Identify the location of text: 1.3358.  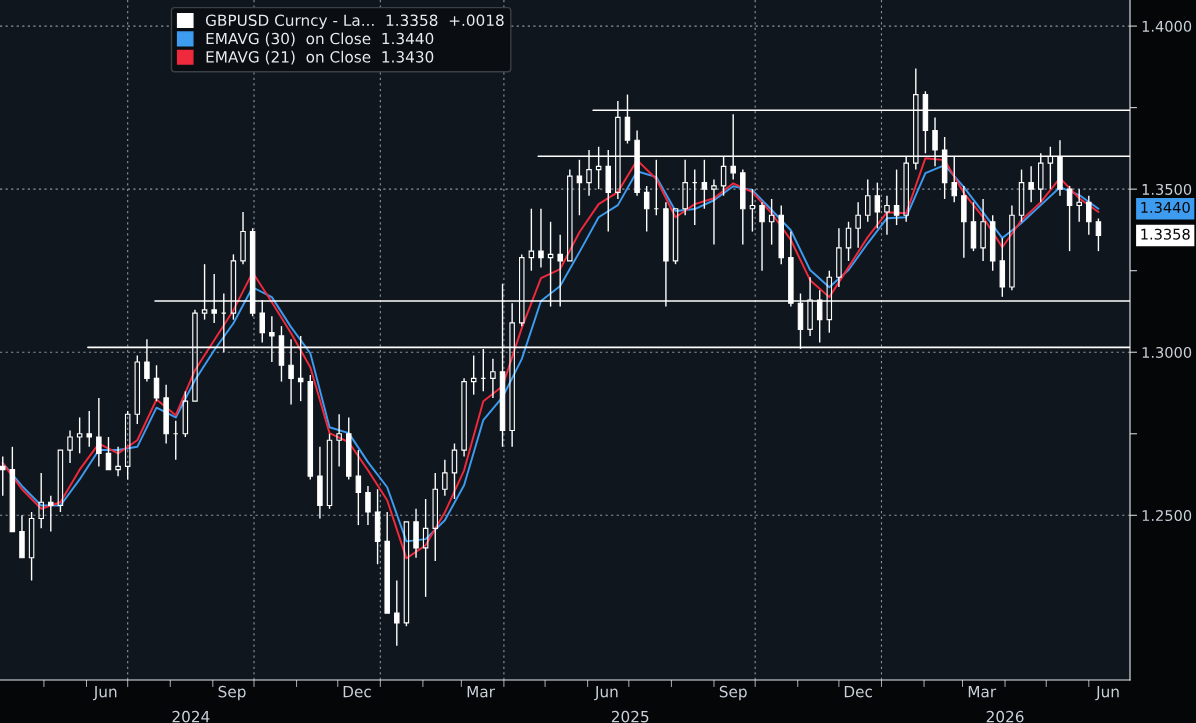
(1165, 234).